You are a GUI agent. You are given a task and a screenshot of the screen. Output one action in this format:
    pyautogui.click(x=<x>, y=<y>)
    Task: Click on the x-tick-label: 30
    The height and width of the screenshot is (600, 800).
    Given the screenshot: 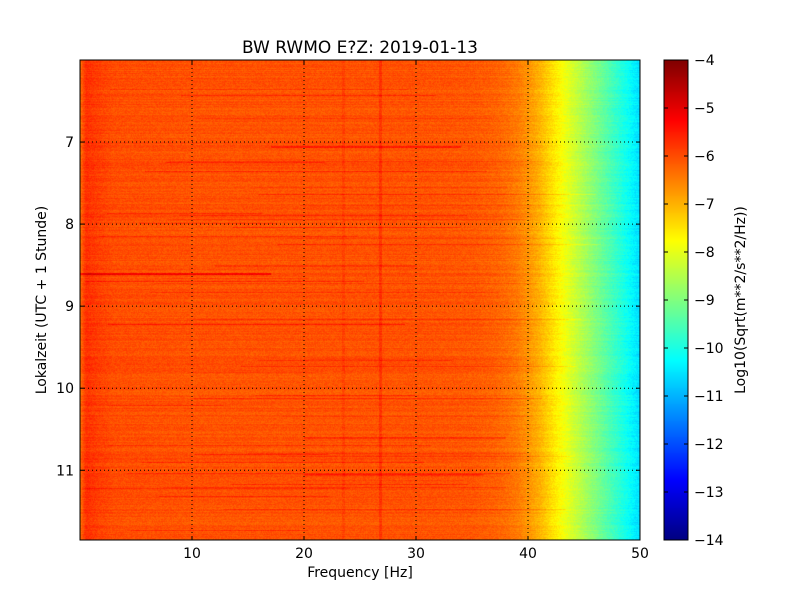 What is the action you would take?
    pyautogui.click(x=416, y=554)
    